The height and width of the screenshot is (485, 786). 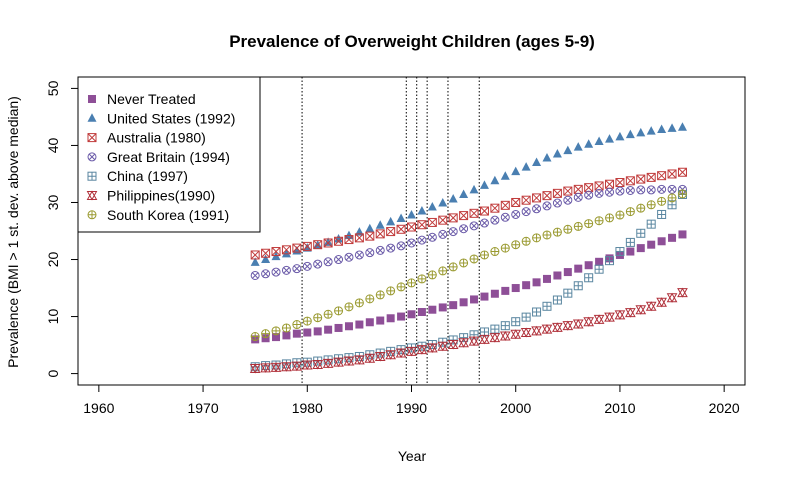 I want to click on legend-item: Never Treated, so click(x=142, y=99).